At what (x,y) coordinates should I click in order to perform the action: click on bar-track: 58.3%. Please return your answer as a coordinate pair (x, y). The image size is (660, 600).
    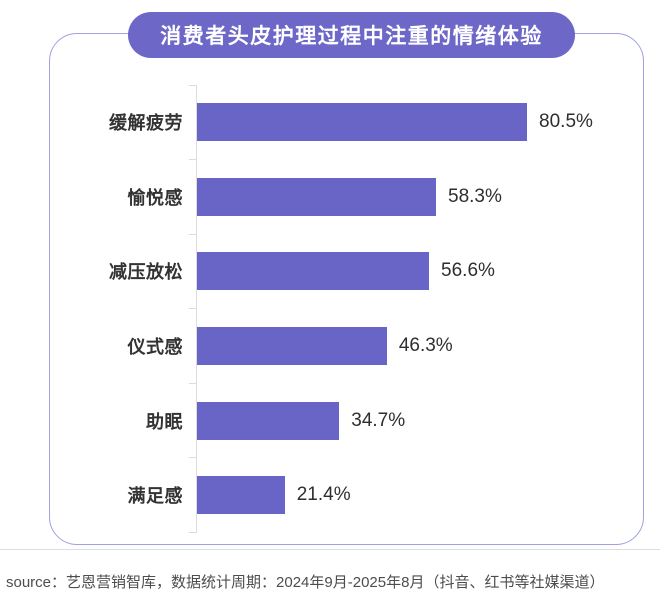
    Looking at the image, I should click on (398, 197).